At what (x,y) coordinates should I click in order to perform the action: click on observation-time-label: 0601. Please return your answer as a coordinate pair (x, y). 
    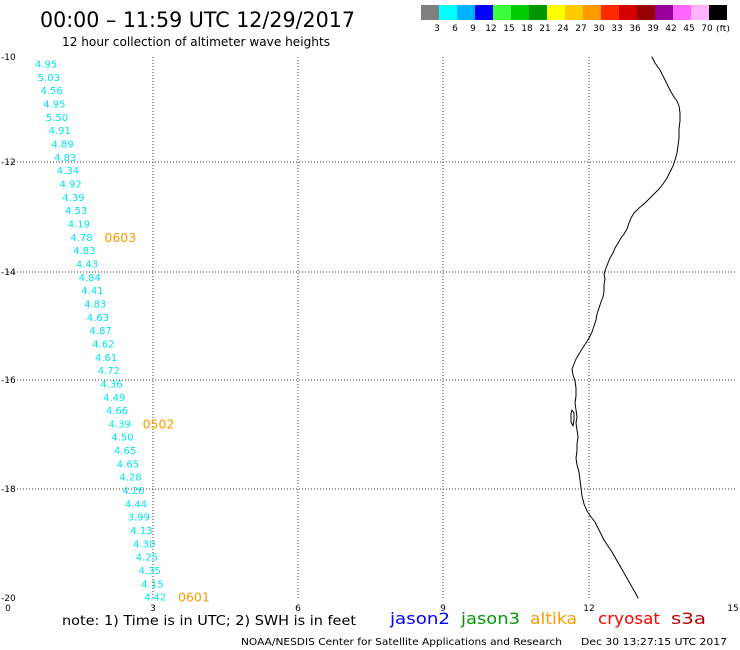
    Looking at the image, I should click on (194, 597).